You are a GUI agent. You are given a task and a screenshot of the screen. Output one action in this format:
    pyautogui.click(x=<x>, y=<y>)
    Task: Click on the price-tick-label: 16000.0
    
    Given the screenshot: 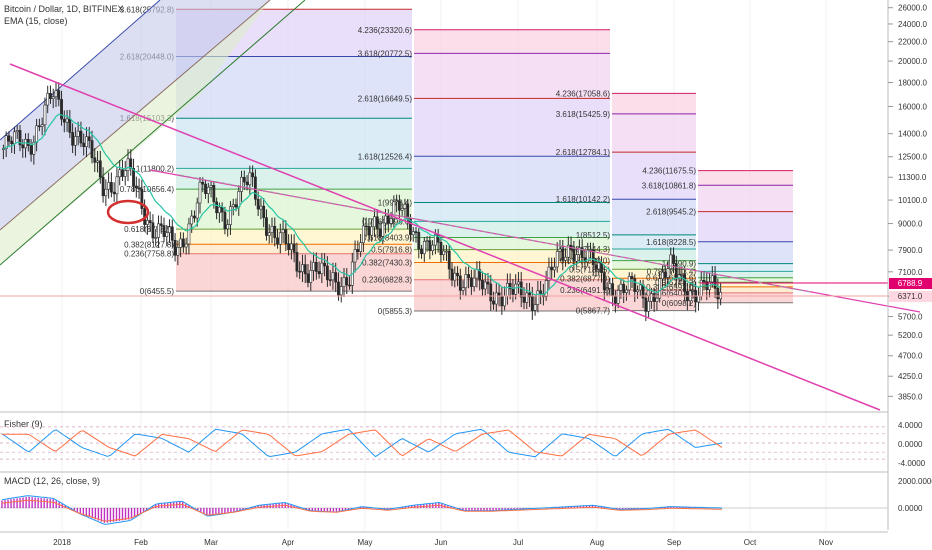 What is the action you would take?
    pyautogui.click(x=912, y=106)
    